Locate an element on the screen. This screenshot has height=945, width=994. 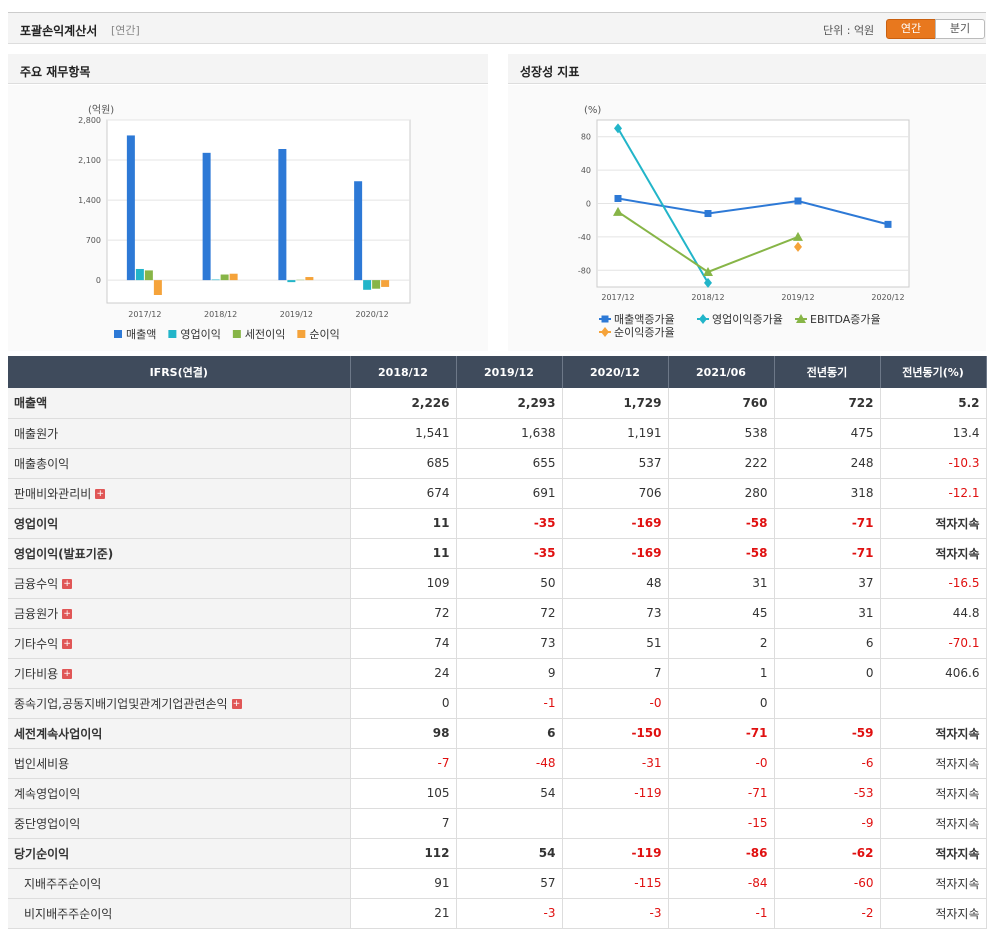
value-cell: 674 is located at coordinates (403, 493).